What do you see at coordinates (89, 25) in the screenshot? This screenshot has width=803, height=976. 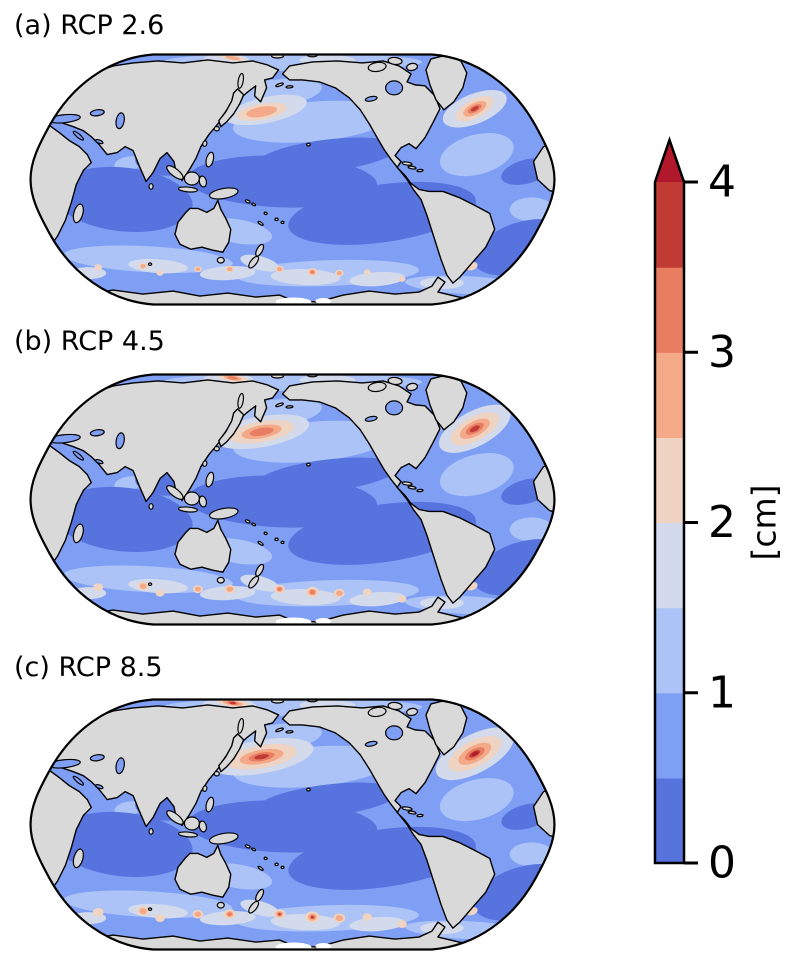 I see `panel-title-a: (a) RCP 2.6` at bounding box center [89, 25].